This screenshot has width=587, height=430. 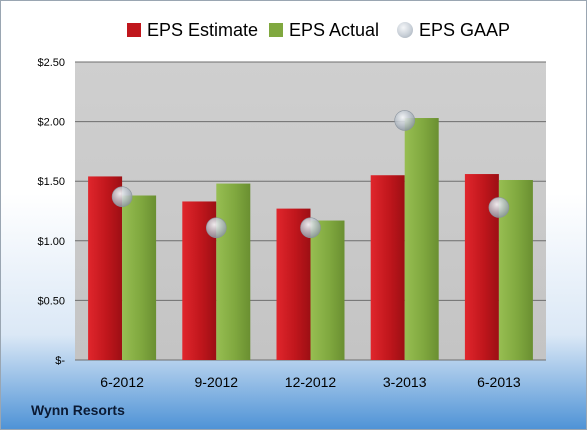 I want to click on legend-item-gaap: EPS GAAP, so click(x=453, y=30).